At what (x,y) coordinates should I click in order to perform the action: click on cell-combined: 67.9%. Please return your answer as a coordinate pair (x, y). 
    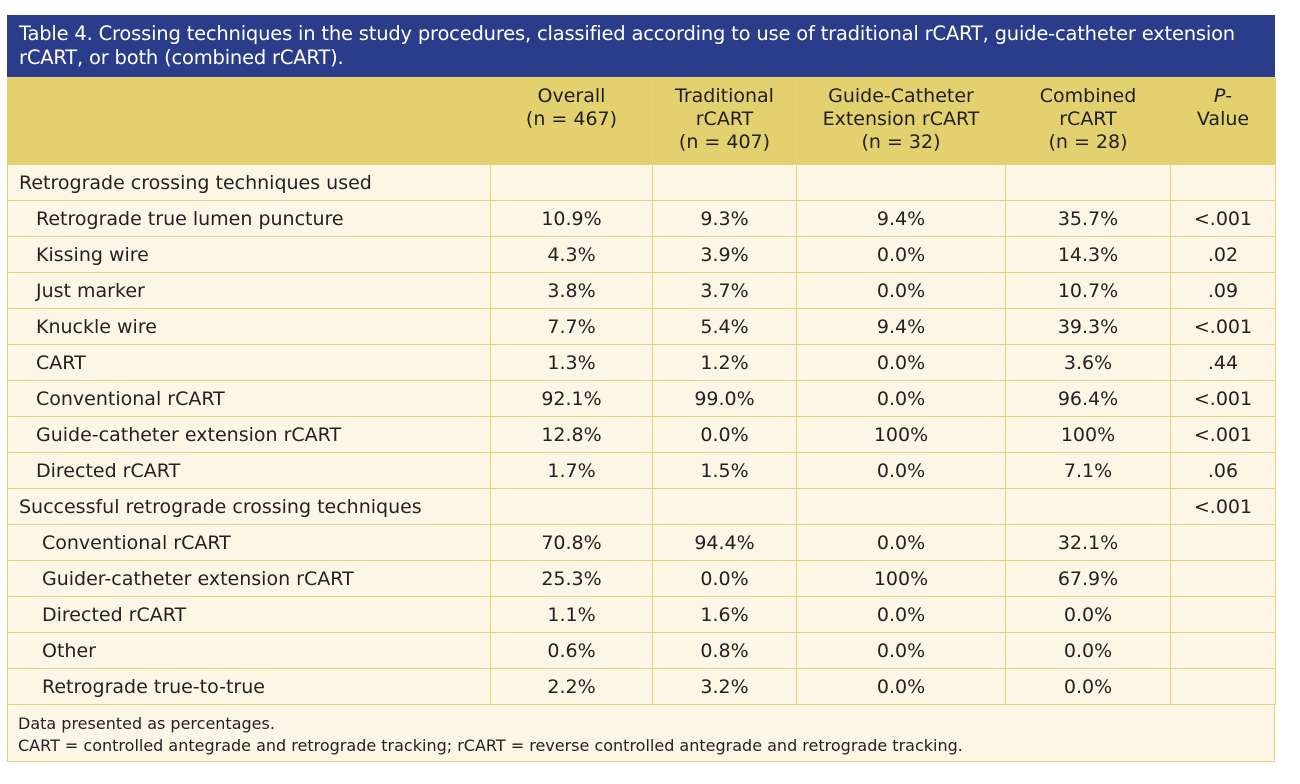
    Looking at the image, I should click on (1088, 578).